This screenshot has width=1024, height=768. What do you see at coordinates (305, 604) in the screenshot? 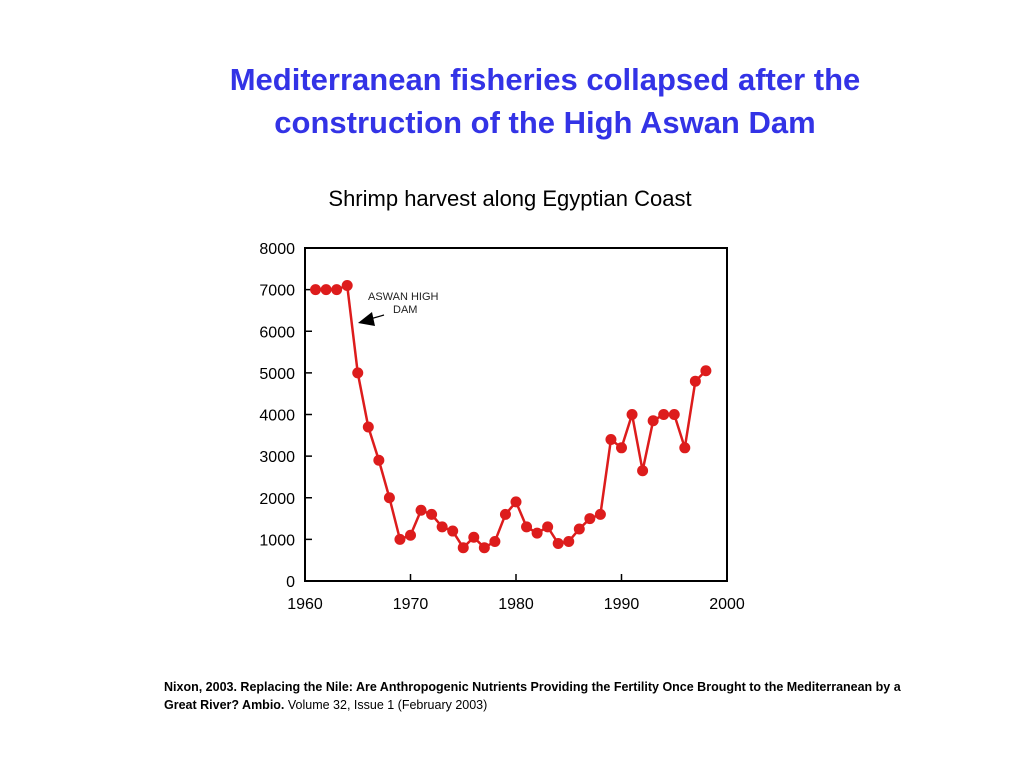
I see `x-tick-label: 1960` at bounding box center [305, 604].